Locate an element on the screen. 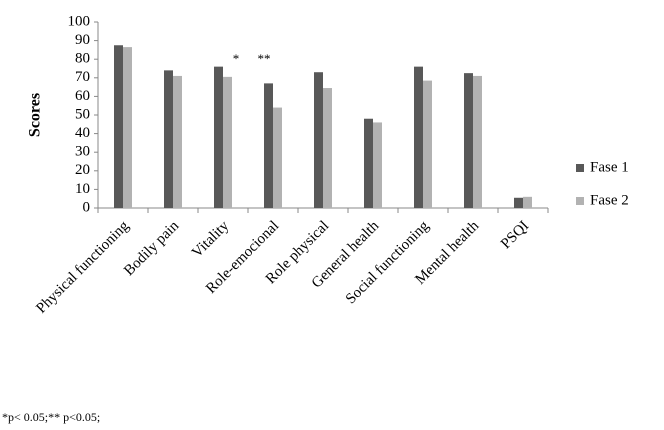  x-tick-label: Vitality is located at coordinates (210, 239).